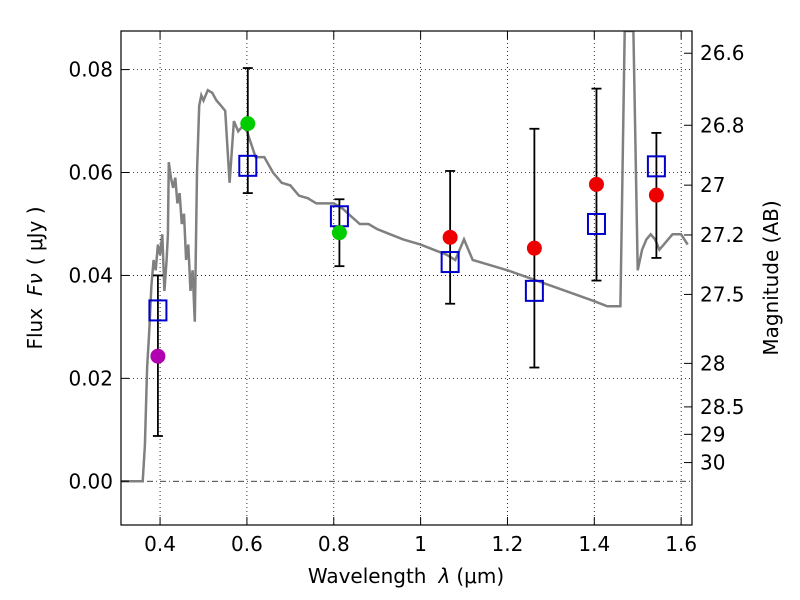  What do you see at coordinates (722, 125) in the screenshot?
I see `magnitude-tick-label: 26.8` at bounding box center [722, 125].